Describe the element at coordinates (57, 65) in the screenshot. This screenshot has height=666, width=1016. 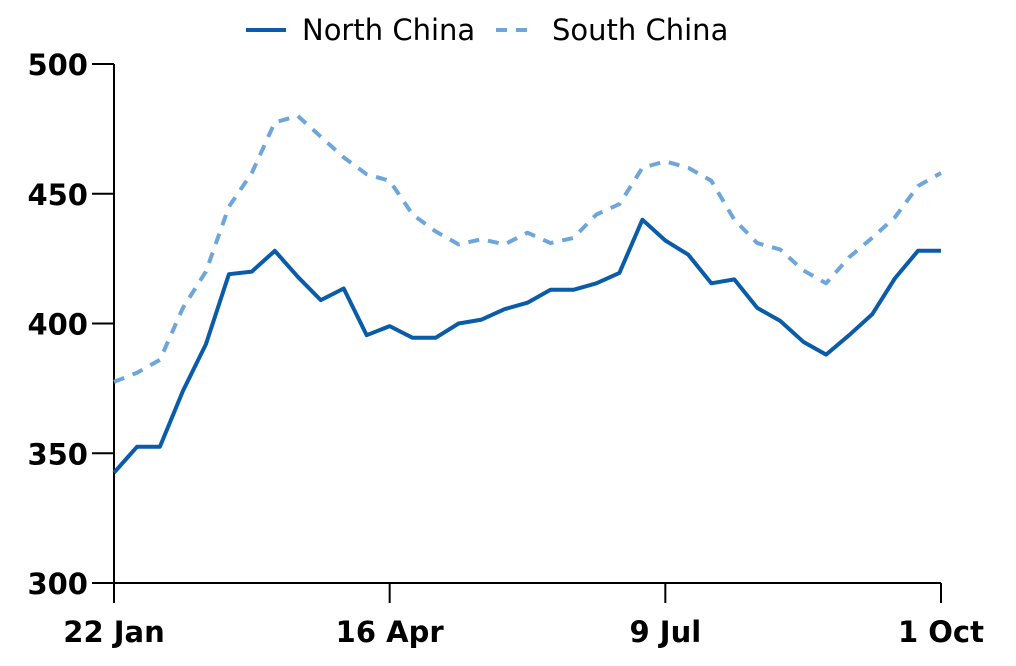
I see `y-tick-label: 500` at that location.